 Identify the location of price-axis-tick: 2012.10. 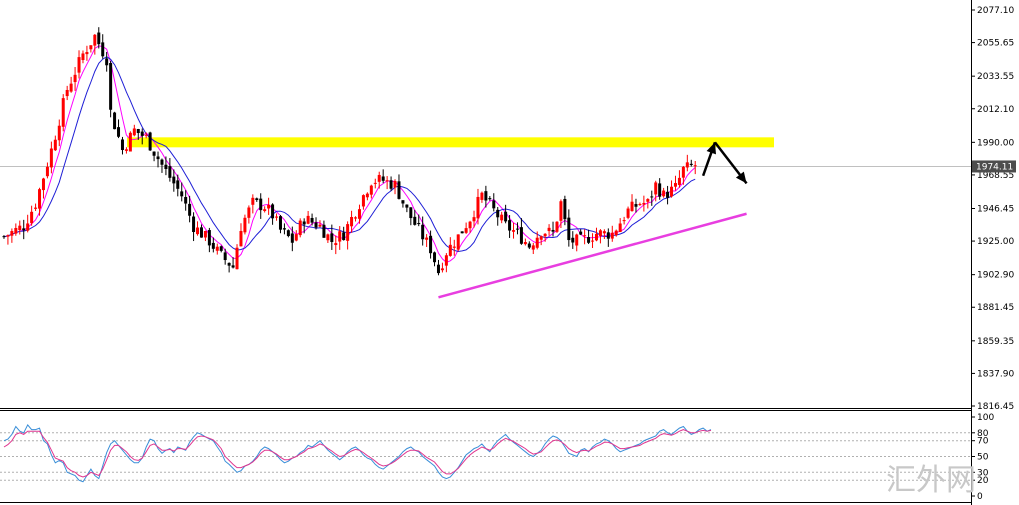
(992, 110).